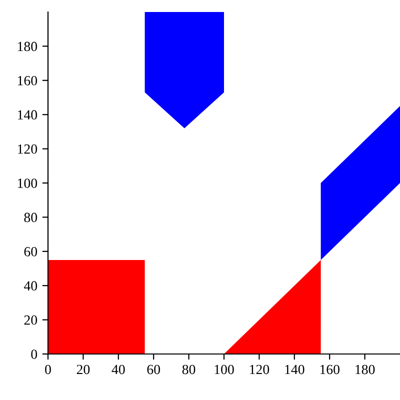 This screenshot has height=400, width=400. Describe the element at coordinates (28, 47) in the screenshot. I see `y-tick-label: 180` at that location.